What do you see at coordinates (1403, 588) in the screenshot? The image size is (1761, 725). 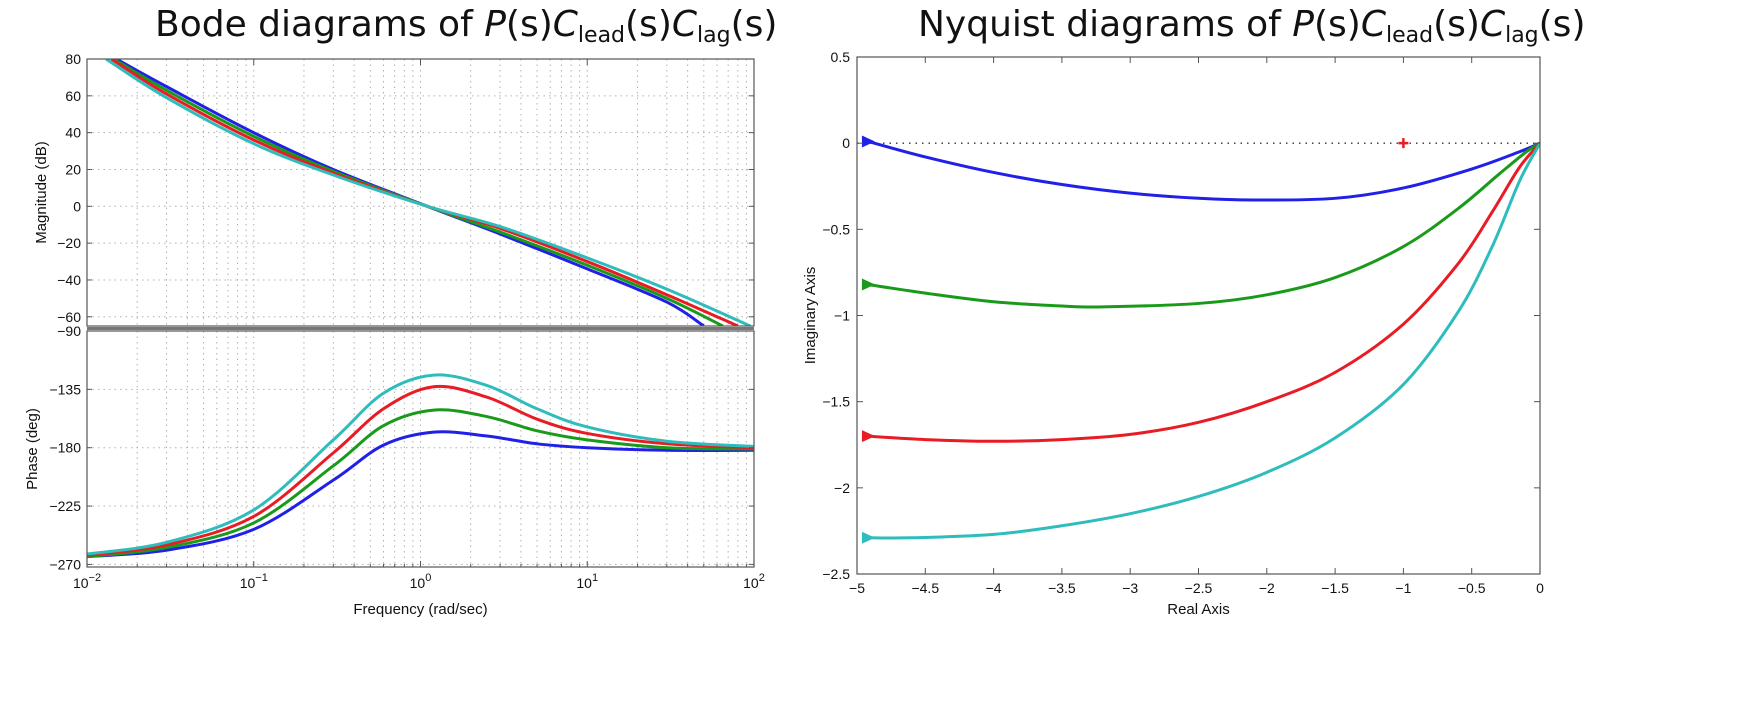 I see `real-axis-tick-label: −1` at bounding box center [1403, 588].